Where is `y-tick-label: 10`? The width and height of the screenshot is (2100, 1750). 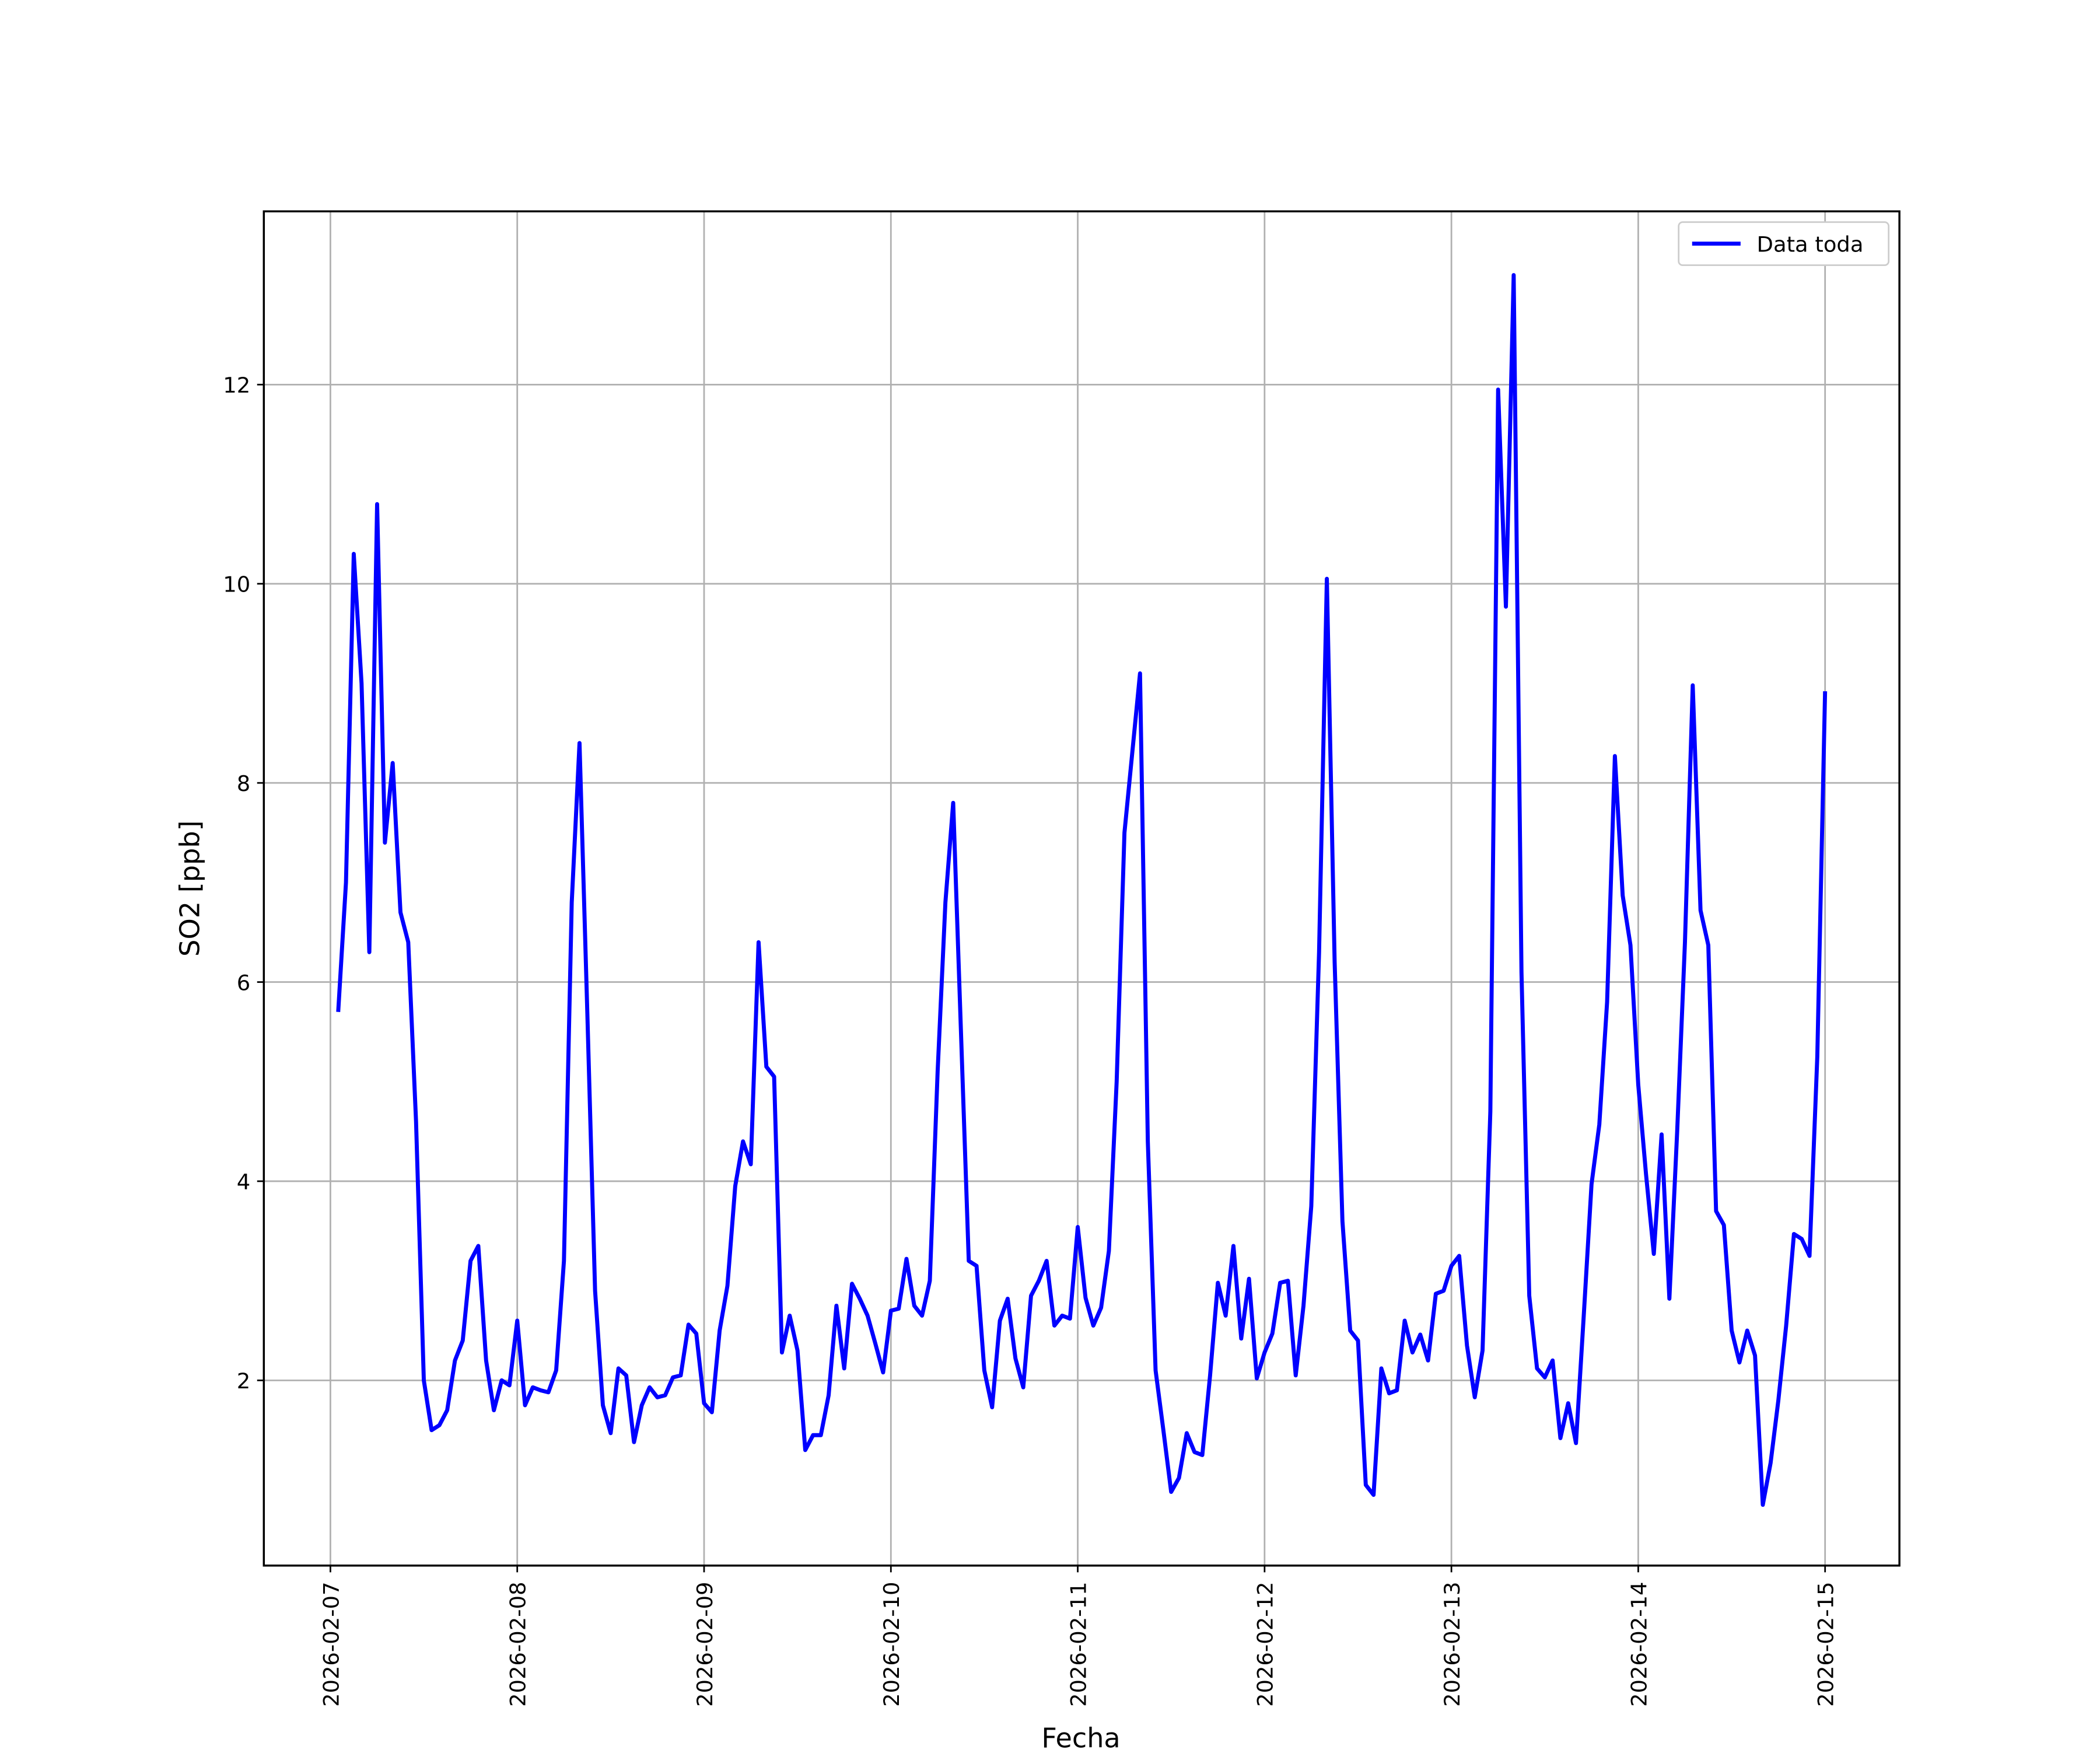
y-tick-label: 10 is located at coordinates (236, 584).